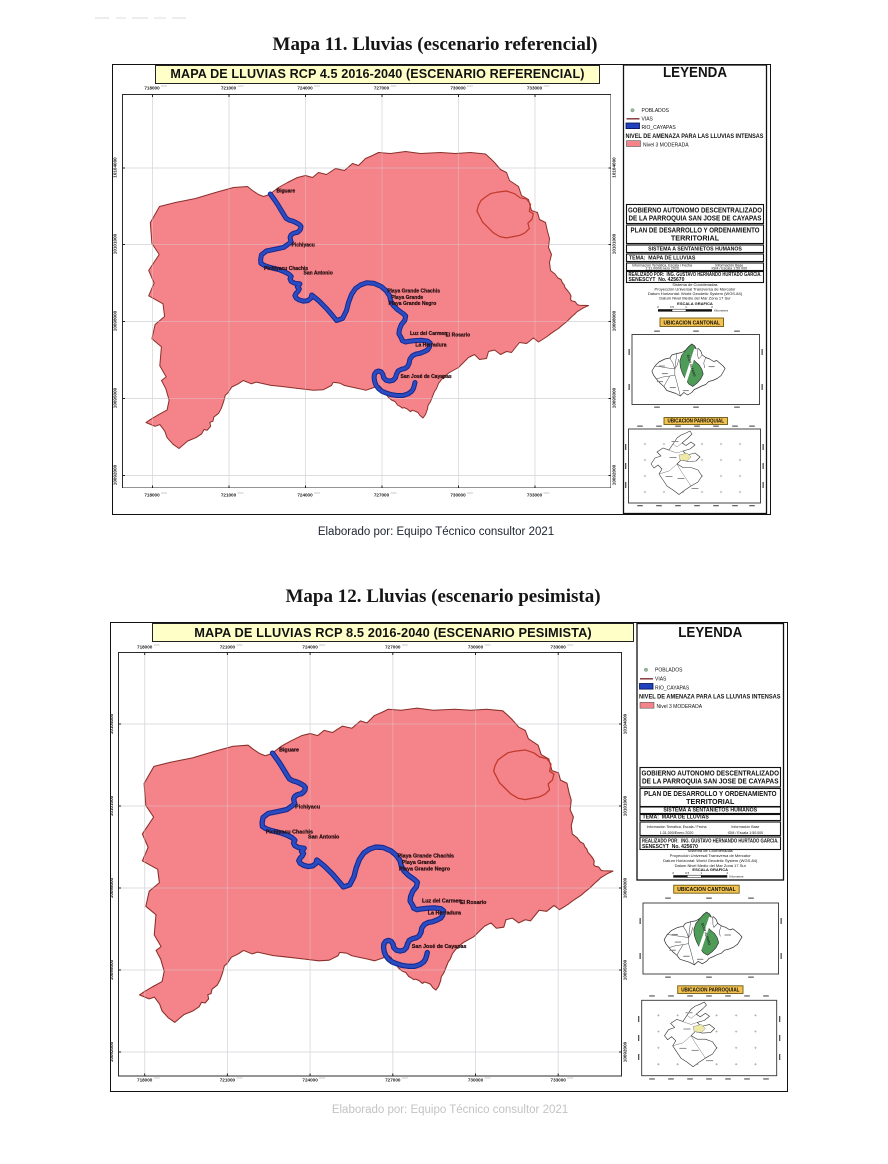  I want to click on svg-text: UBICACION CANTONAL, so click(706, 890).